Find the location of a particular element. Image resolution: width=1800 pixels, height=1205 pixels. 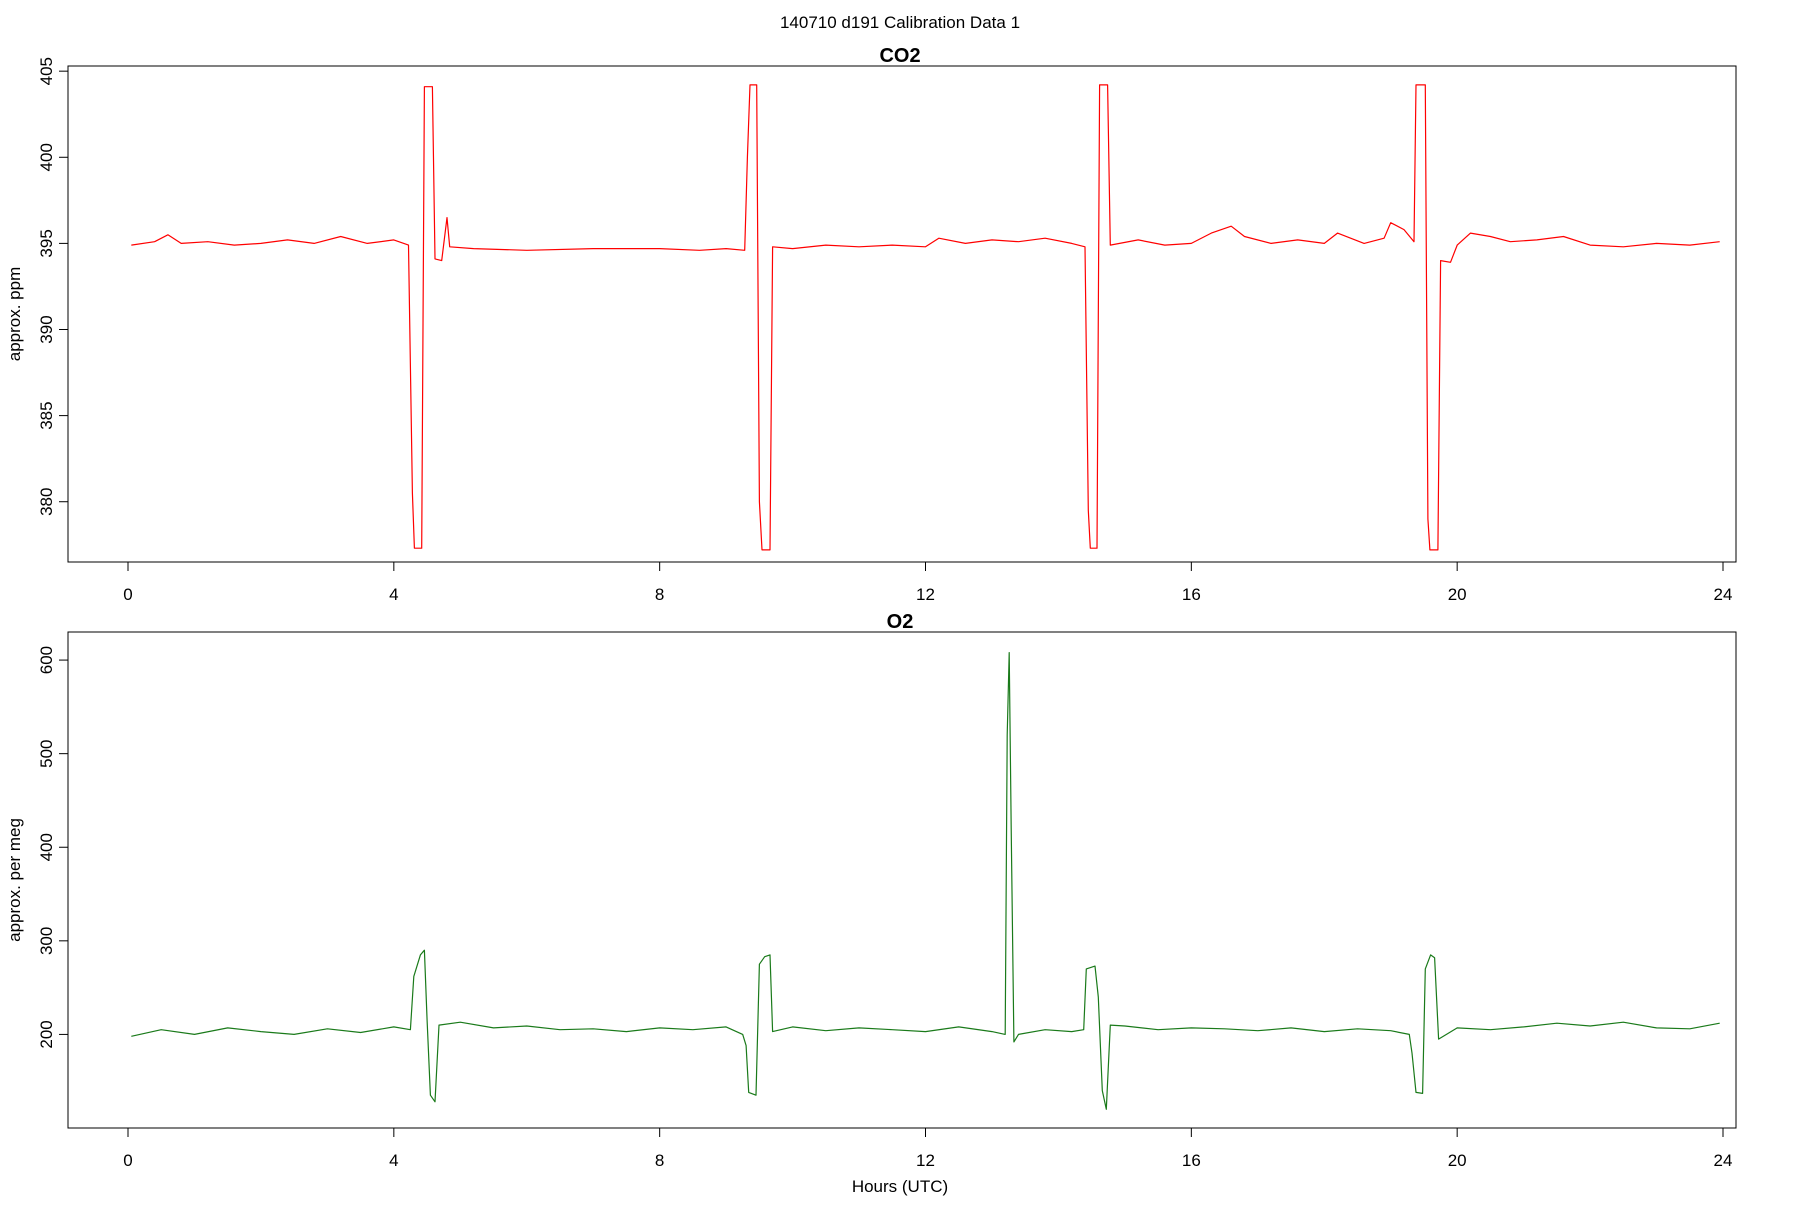

figure-title: 140710 d191 Calibration Data 1 is located at coordinates (900, 22).